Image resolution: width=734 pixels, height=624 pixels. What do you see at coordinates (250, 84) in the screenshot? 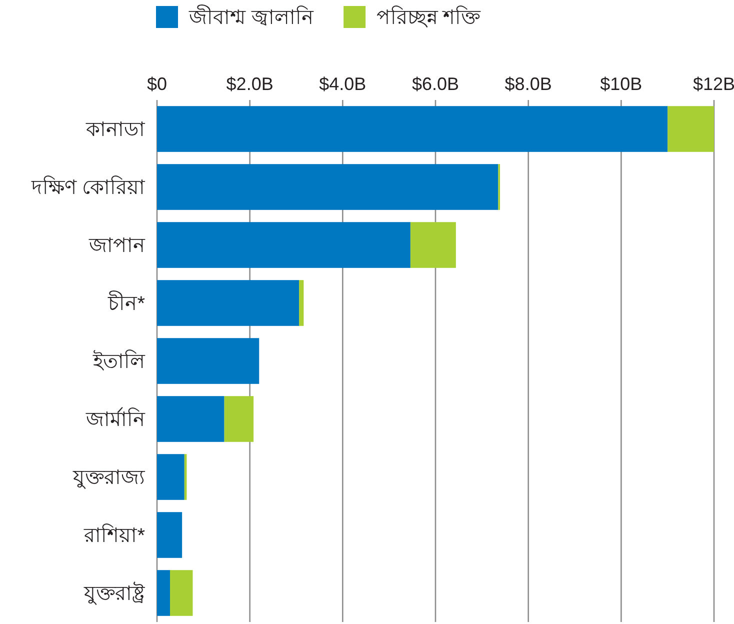
I see `x-tick-label: $2.0B` at bounding box center [250, 84].